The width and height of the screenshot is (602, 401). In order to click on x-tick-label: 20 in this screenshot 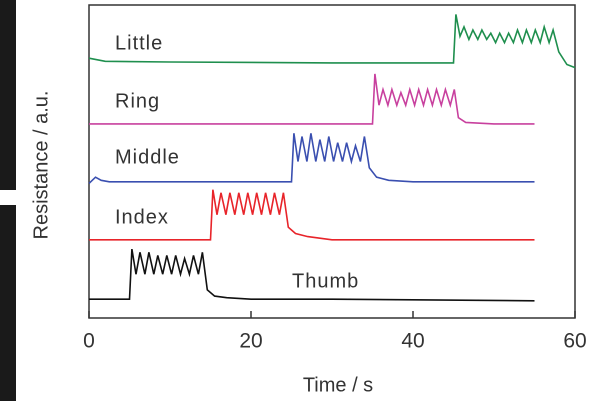, I will do `click(250, 341)`.